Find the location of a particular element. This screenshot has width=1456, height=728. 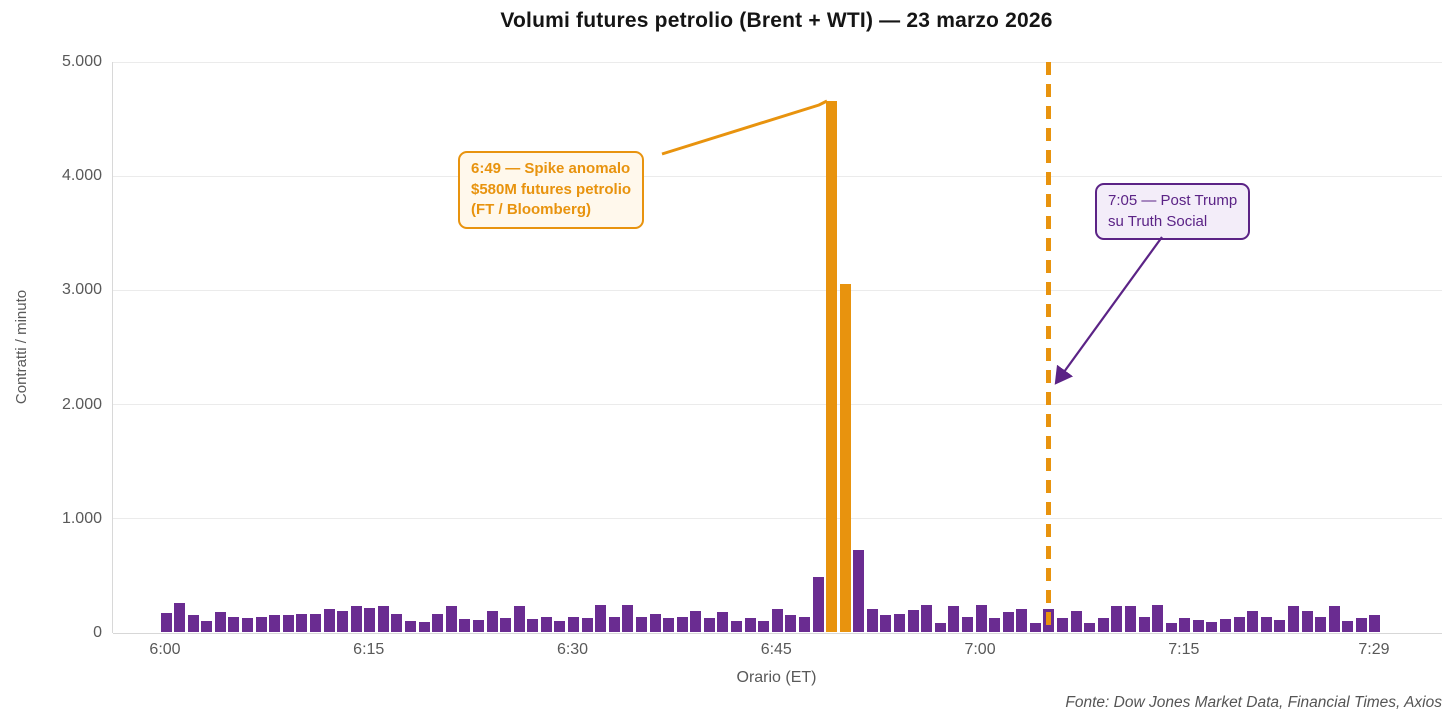

y-axis-title: Contratti / minuto is located at coordinates (21, 347).